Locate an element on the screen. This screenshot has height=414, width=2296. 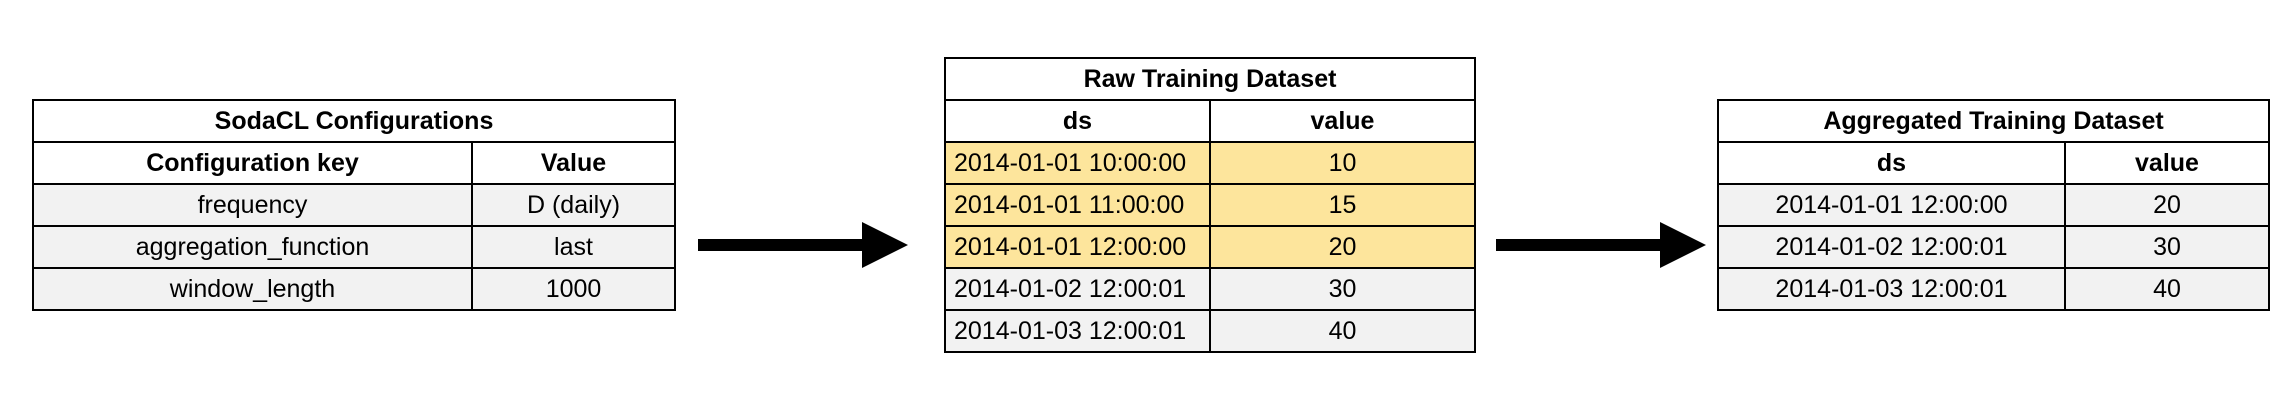
table-row: frequency D (daily) is located at coordinates (354, 205).